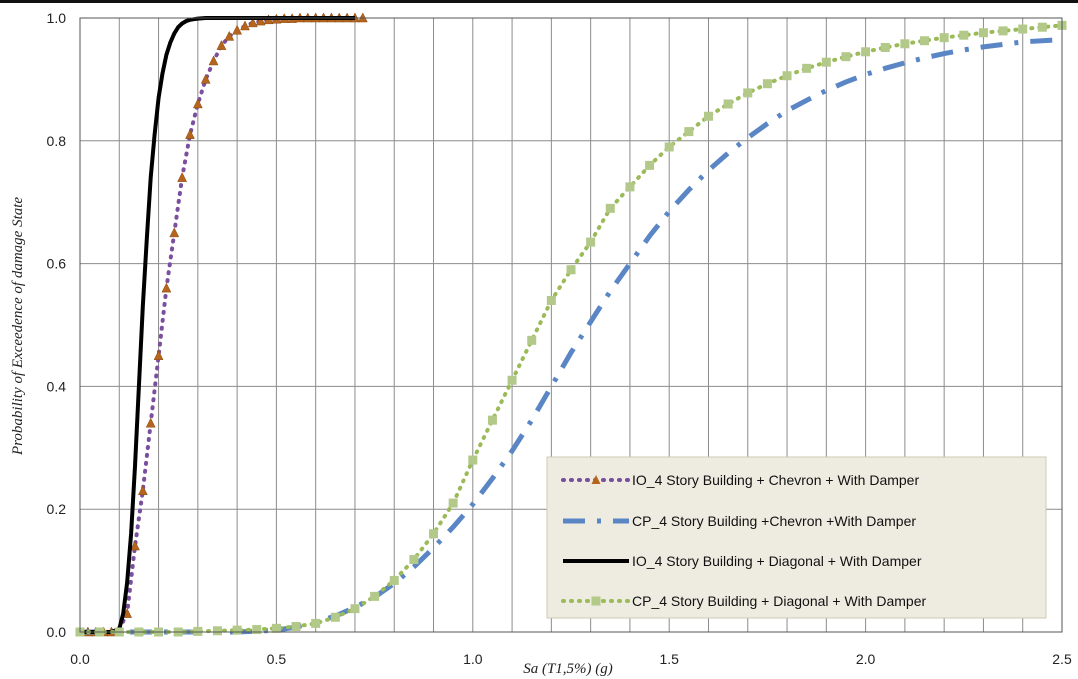  Describe the element at coordinates (277, 659) in the screenshot. I see `x-tick-label: 0.5` at that location.